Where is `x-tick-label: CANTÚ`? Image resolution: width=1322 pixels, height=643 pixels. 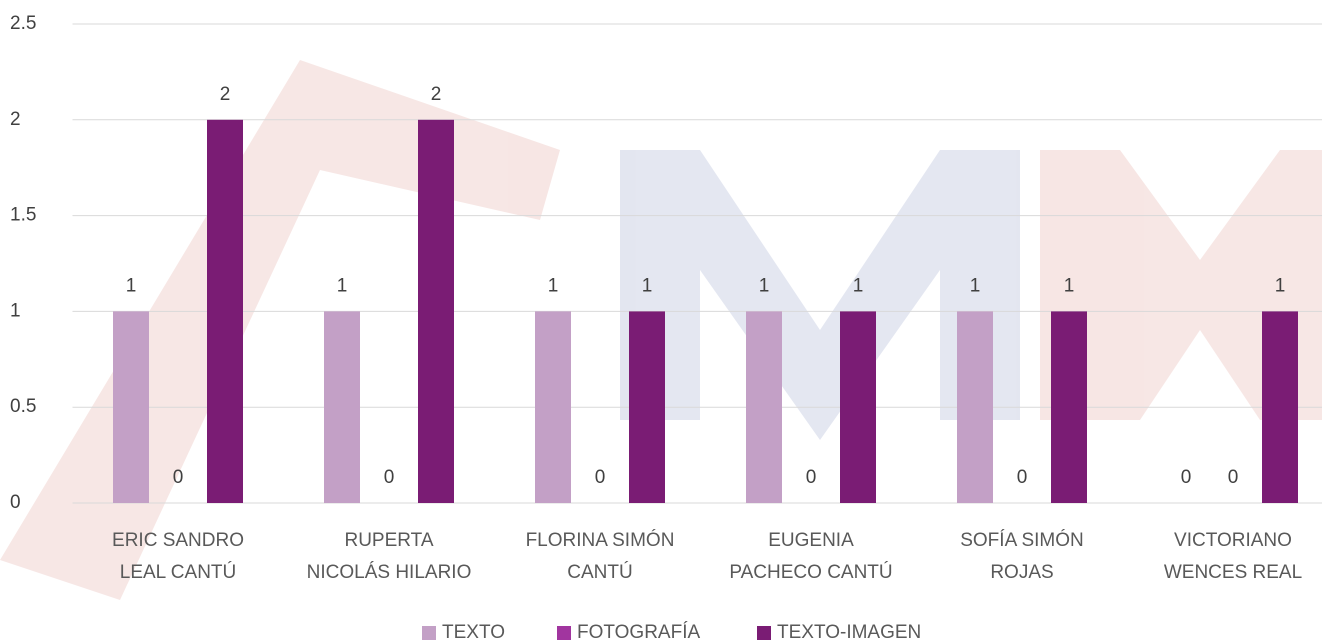
x-tick-label: CANTÚ is located at coordinates (599, 572).